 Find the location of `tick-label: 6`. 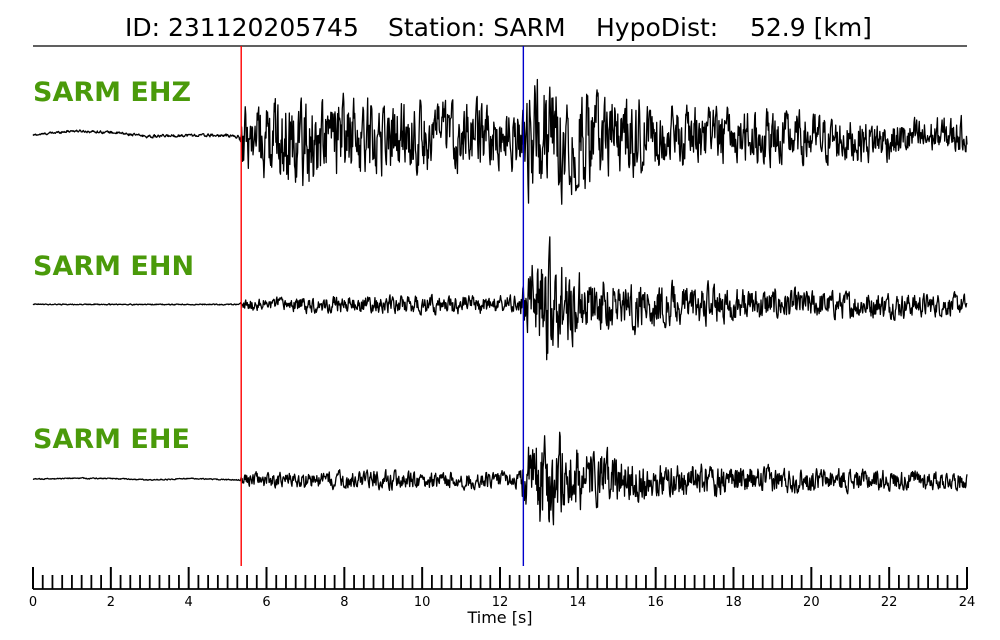

tick-label: 6 is located at coordinates (266, 602).